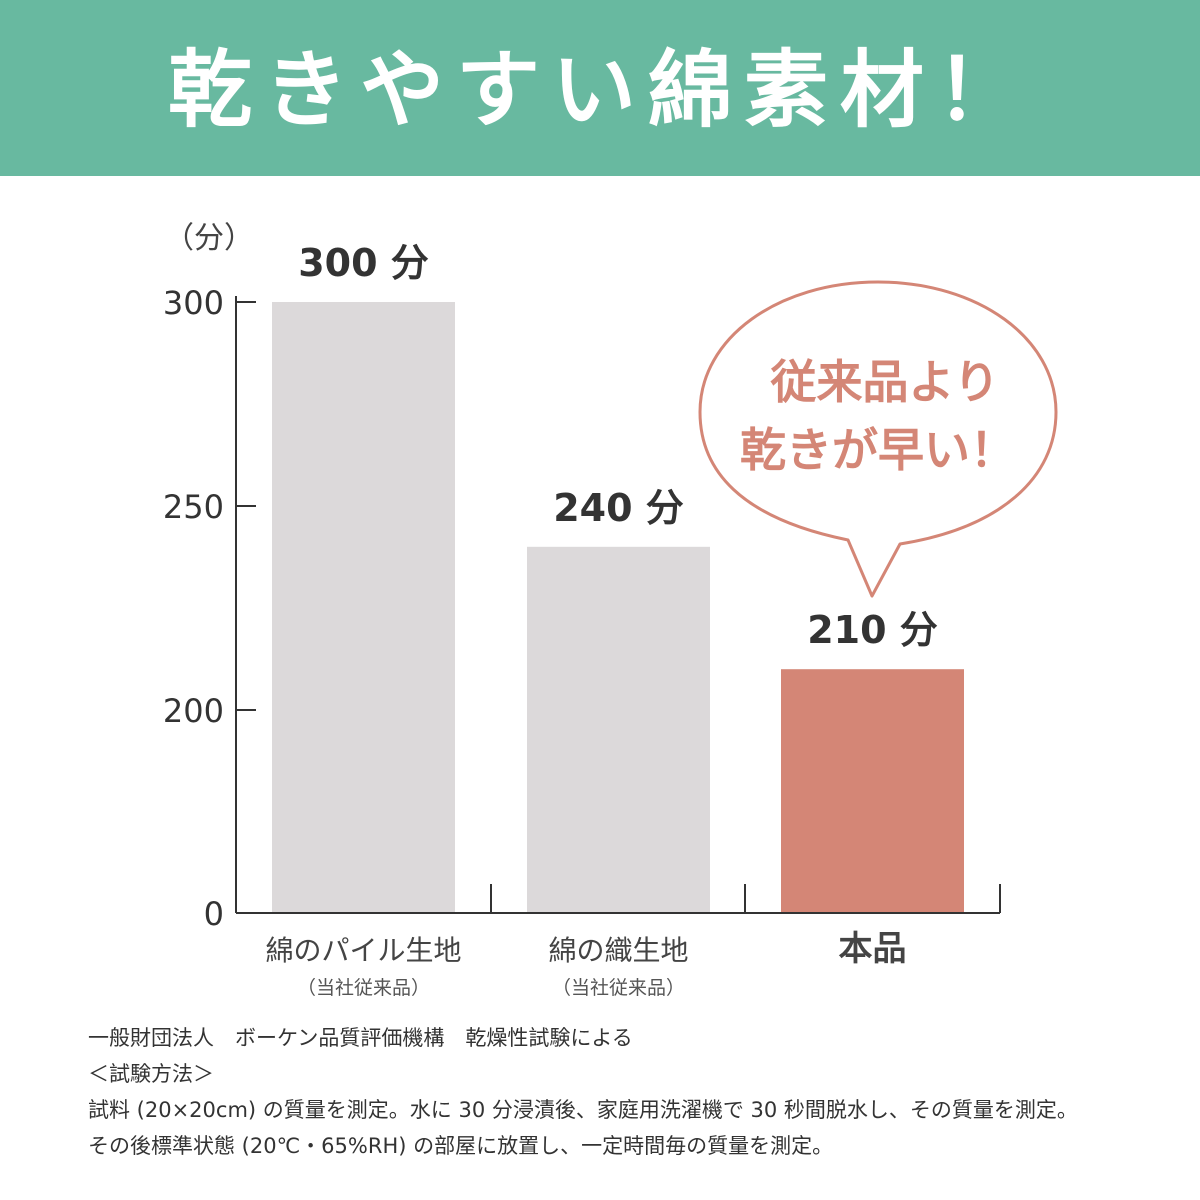 The height and width of the screenshot is (1200, 1200). I want to click on bar-value-label: 210 分, so click(872, 630).